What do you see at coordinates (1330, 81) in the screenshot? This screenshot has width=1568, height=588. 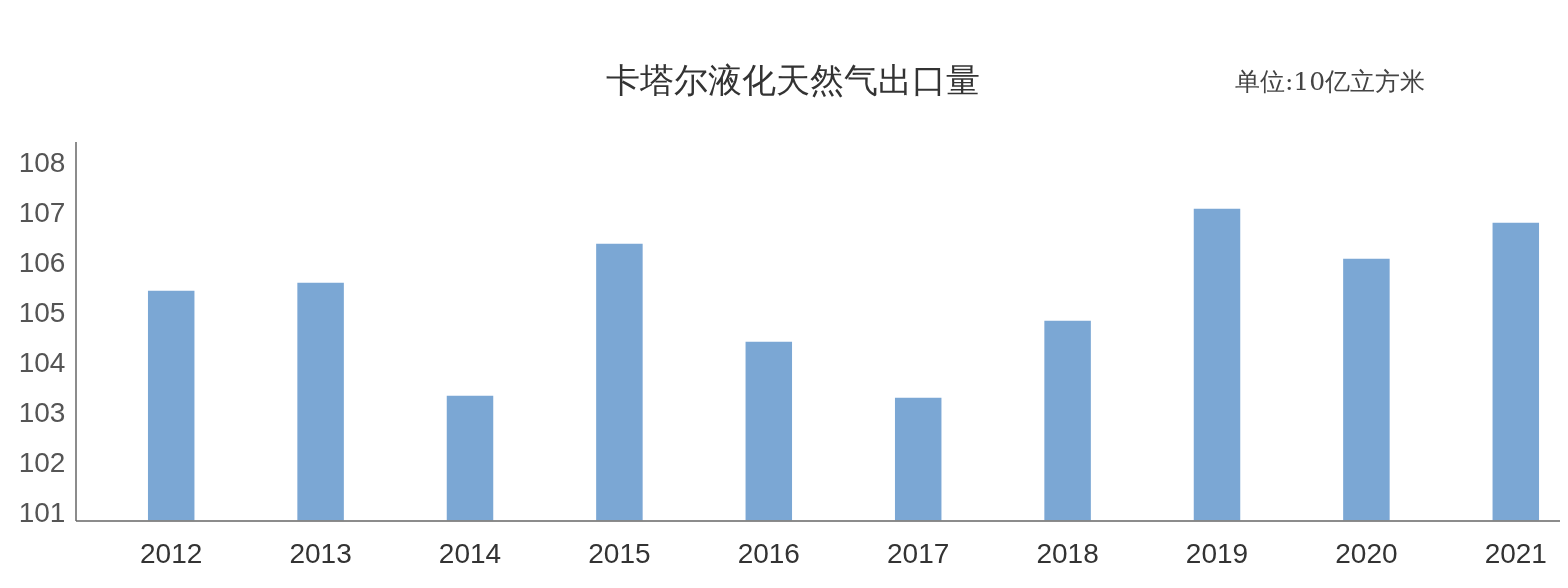 I see `text: 单位:10亿立方米` at bounding box center [1330, 81].